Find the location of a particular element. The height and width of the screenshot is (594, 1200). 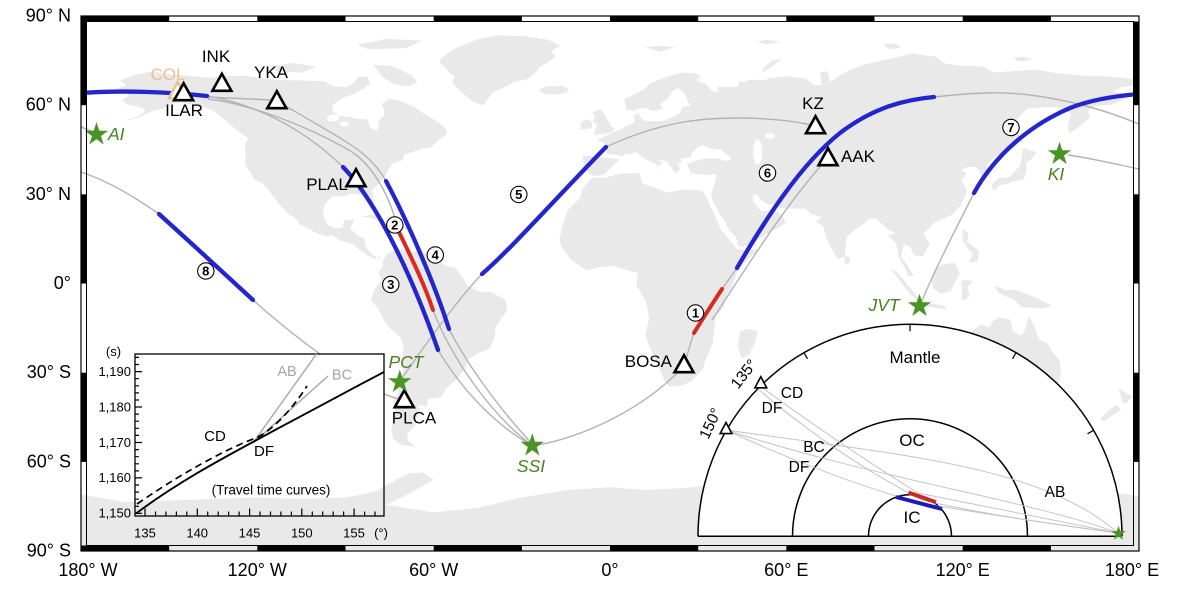

svg-text: 30° N is located at coordinates (48, 194).